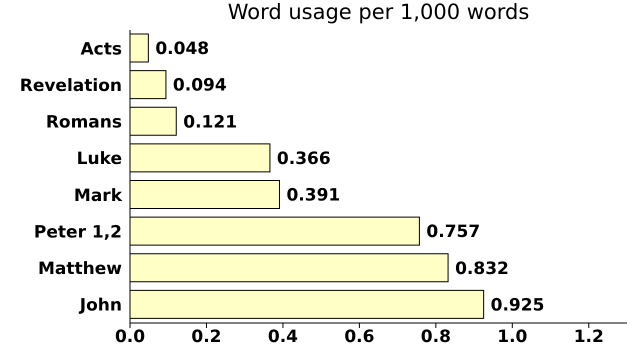 This screenshot has height=363, width=627. I want to click on data-label: 0.366, so click(303, 158).